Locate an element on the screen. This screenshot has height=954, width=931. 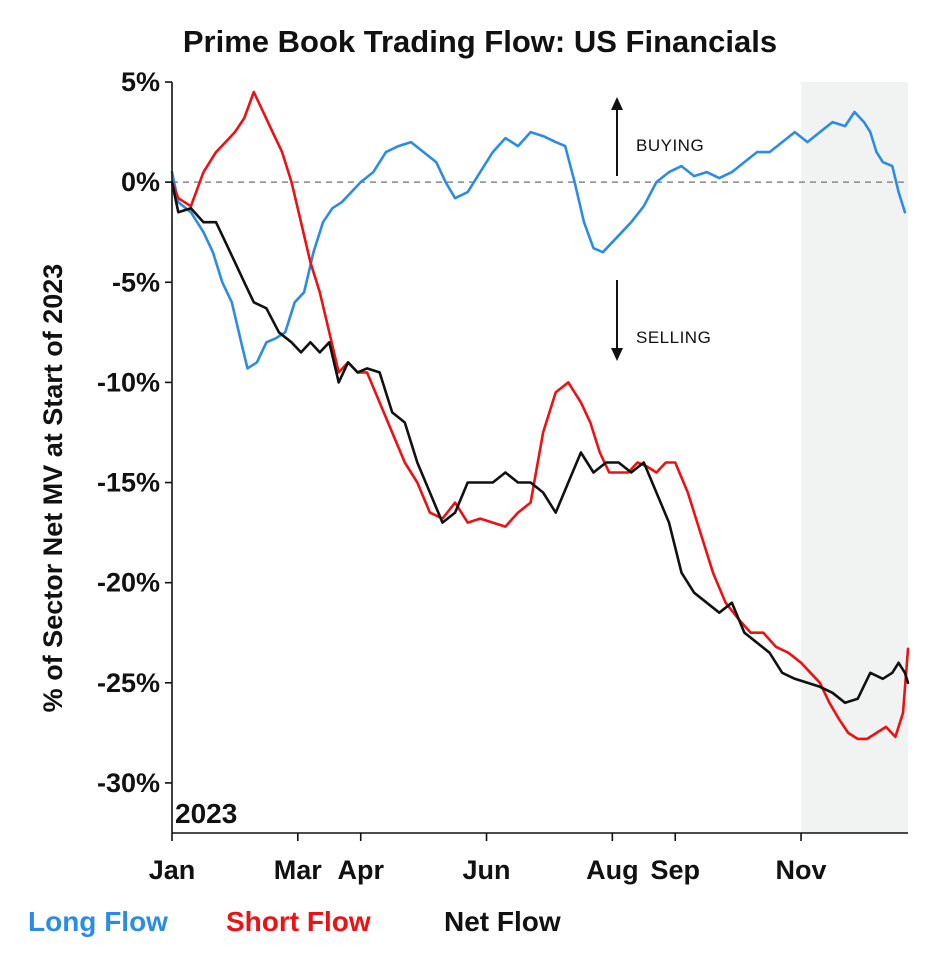
shaded-region is located at coordinates (854, 457).